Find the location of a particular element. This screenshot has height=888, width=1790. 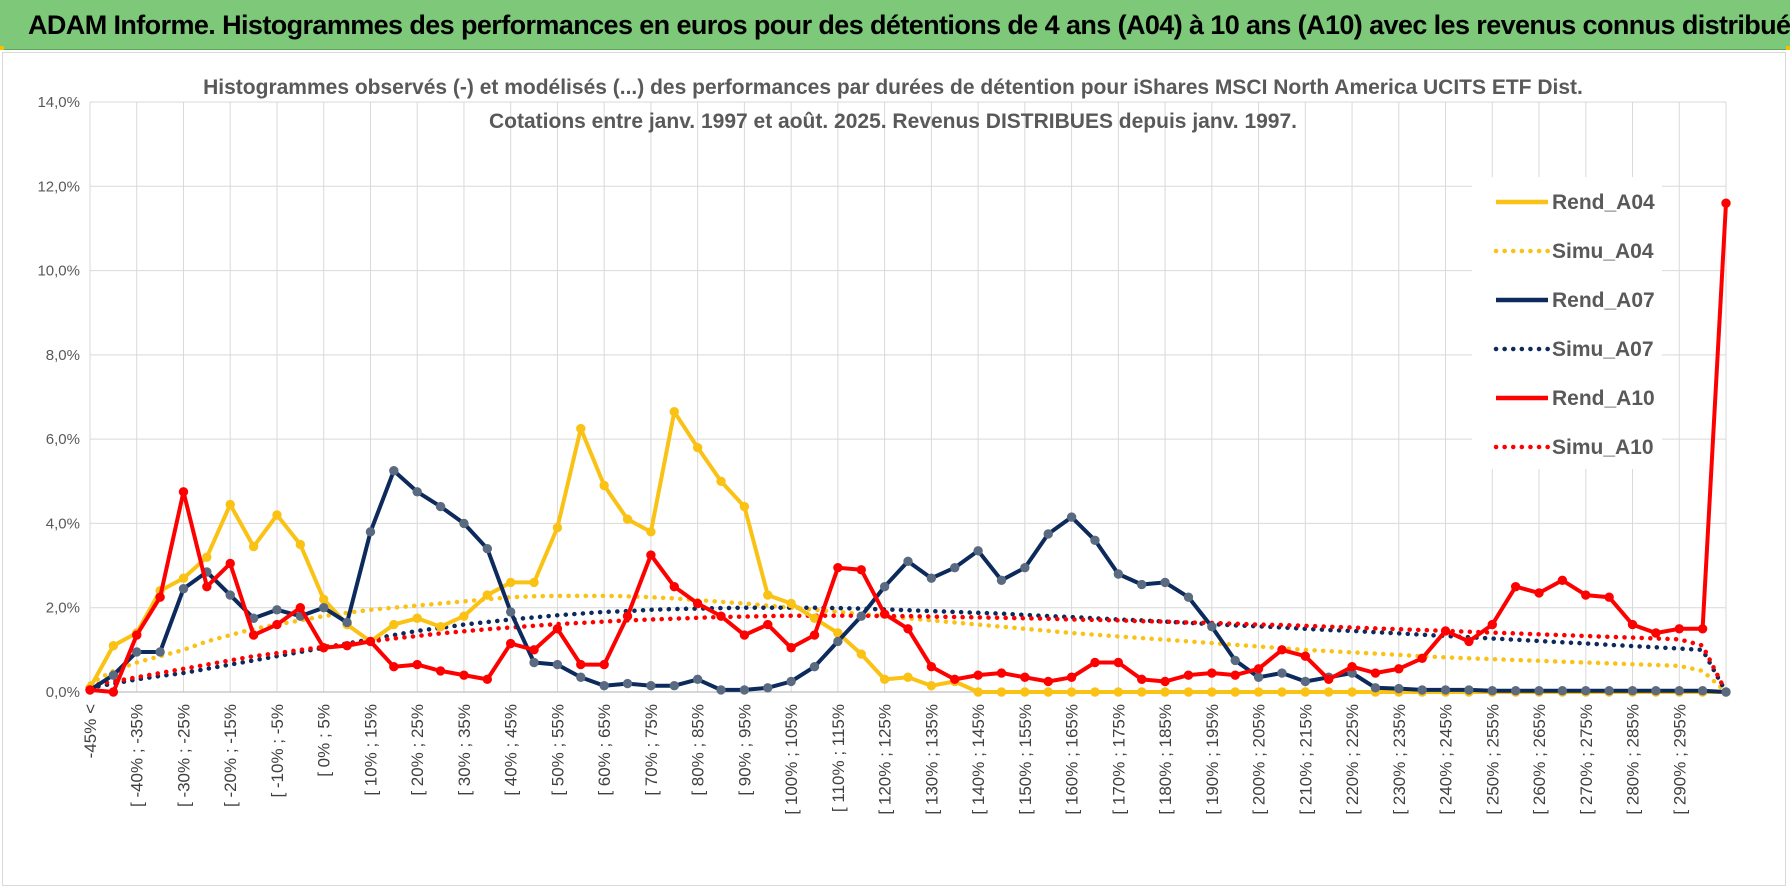

x-tick-label: [ 270% ; 275% is located at coordinates (1586, 759).